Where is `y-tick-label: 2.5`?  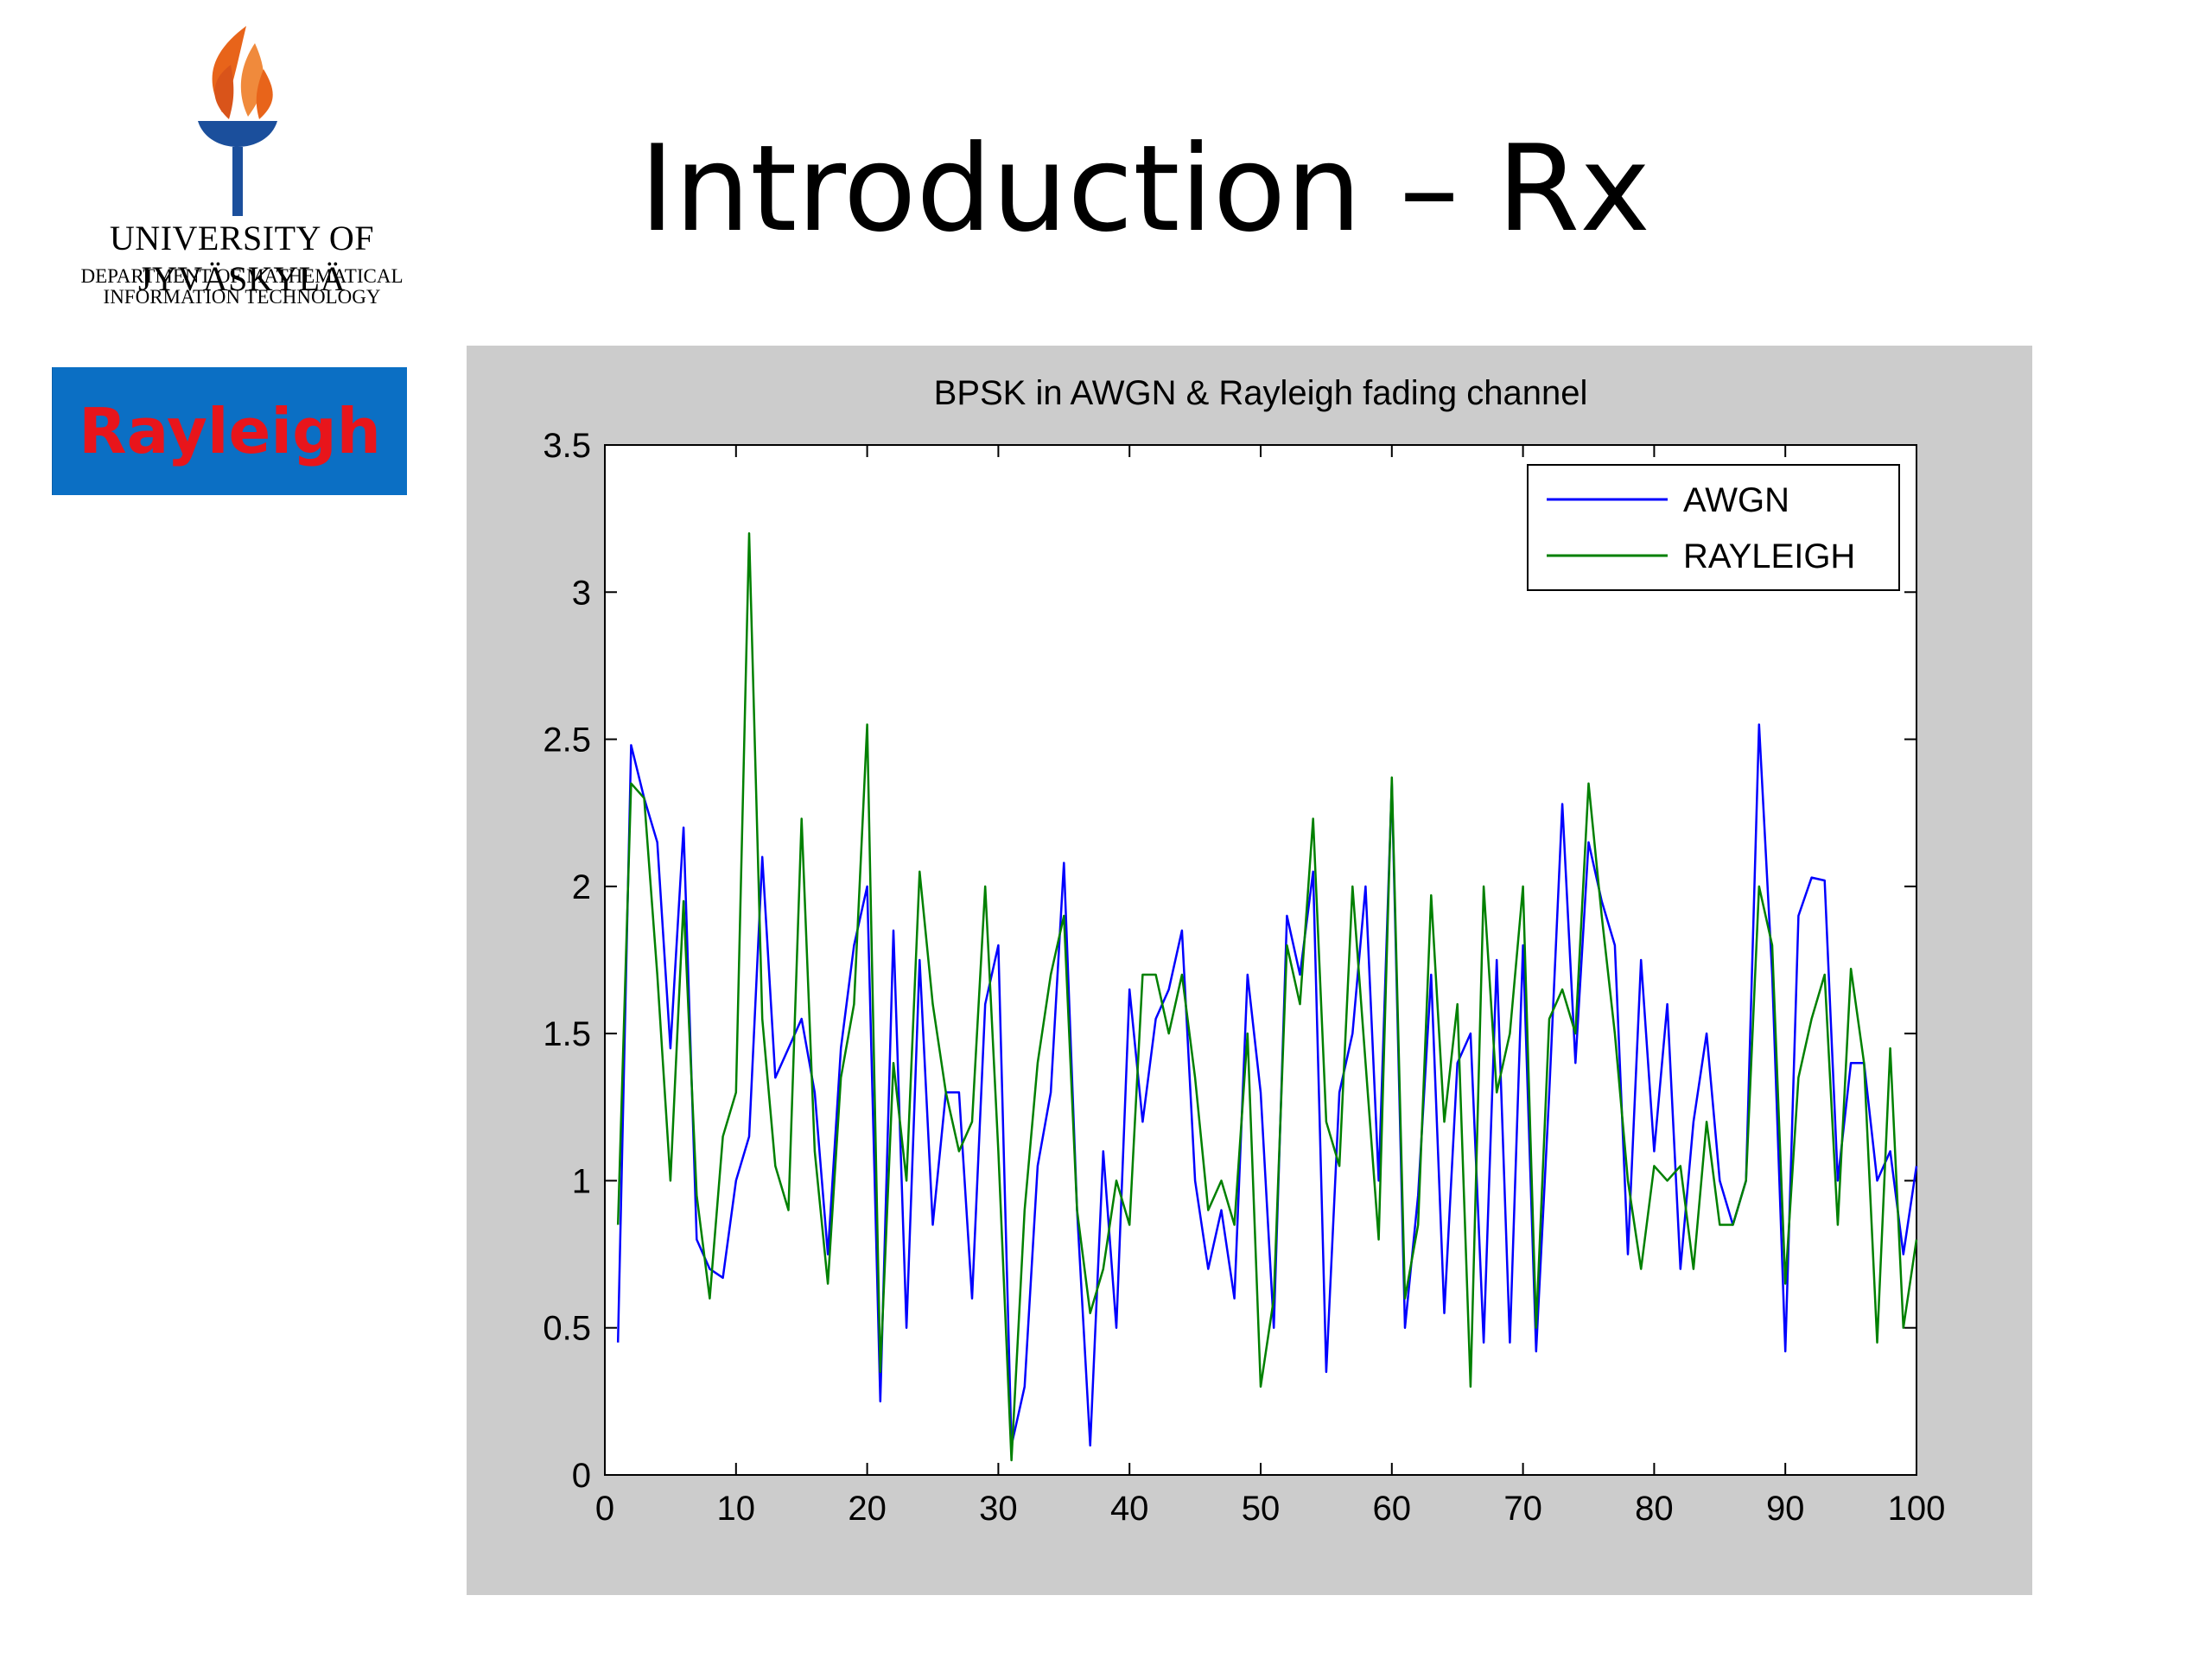
y-tick-label: 2.5 is located at coordinates (567, 740).